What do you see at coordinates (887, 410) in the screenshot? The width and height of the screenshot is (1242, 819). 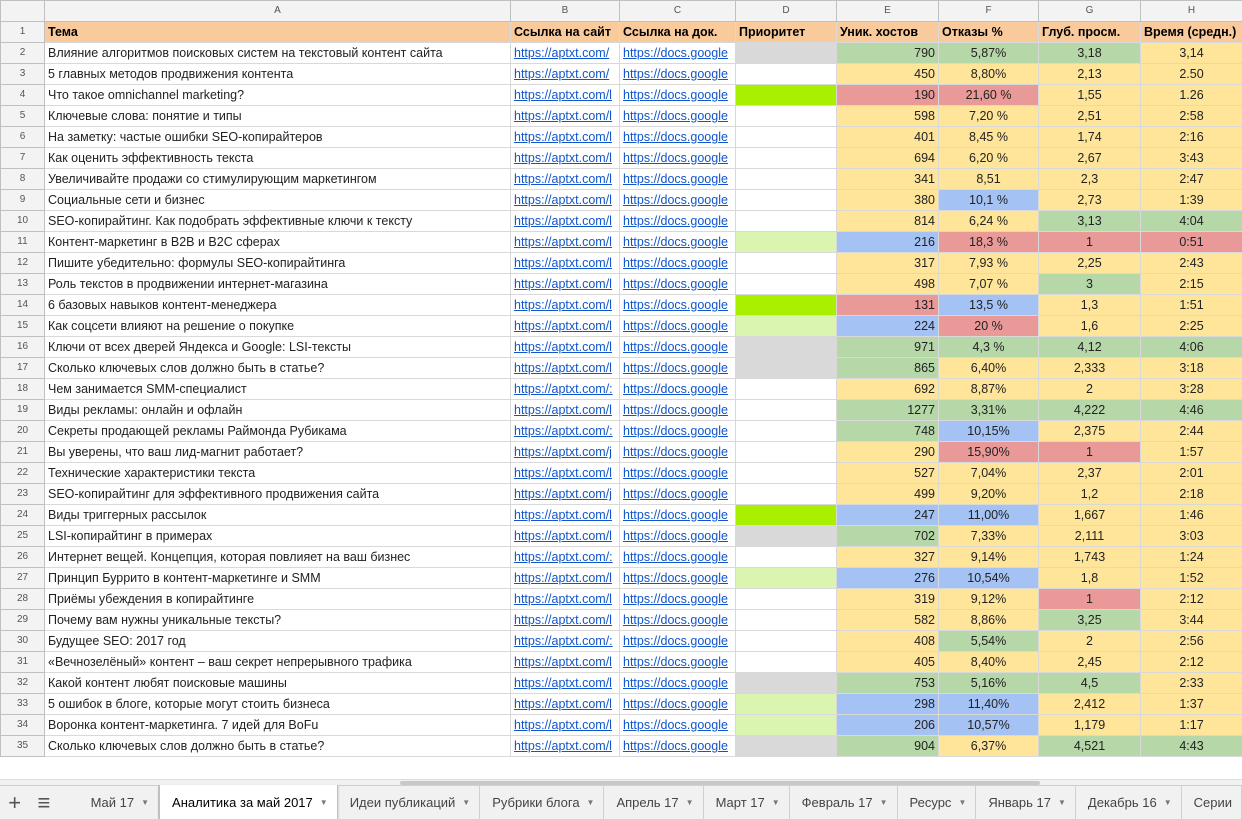 I see `unique-hosts-cell: 1277` at bounding box center [887, 410].